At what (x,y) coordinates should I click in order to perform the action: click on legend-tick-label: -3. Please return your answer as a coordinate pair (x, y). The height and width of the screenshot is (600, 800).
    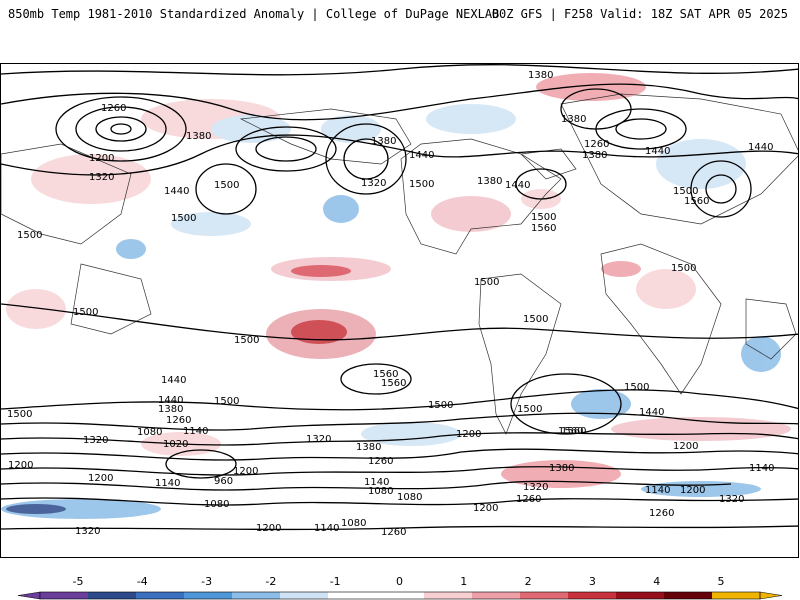
    Looking at the image, I should click on (206, 581).